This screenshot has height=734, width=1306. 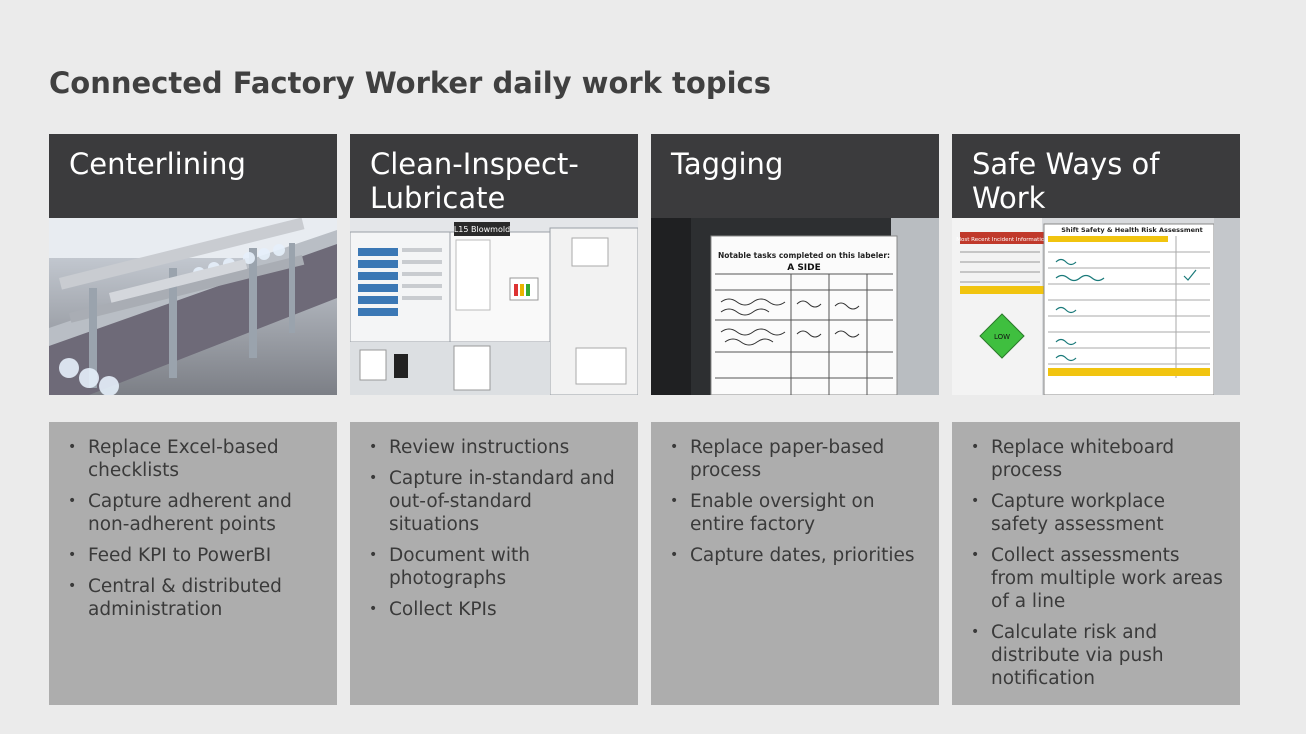 What do you see at coordinates (193, 306) in the screenshot?
I see `centerlining-photo` at bounding box center [193, 306].